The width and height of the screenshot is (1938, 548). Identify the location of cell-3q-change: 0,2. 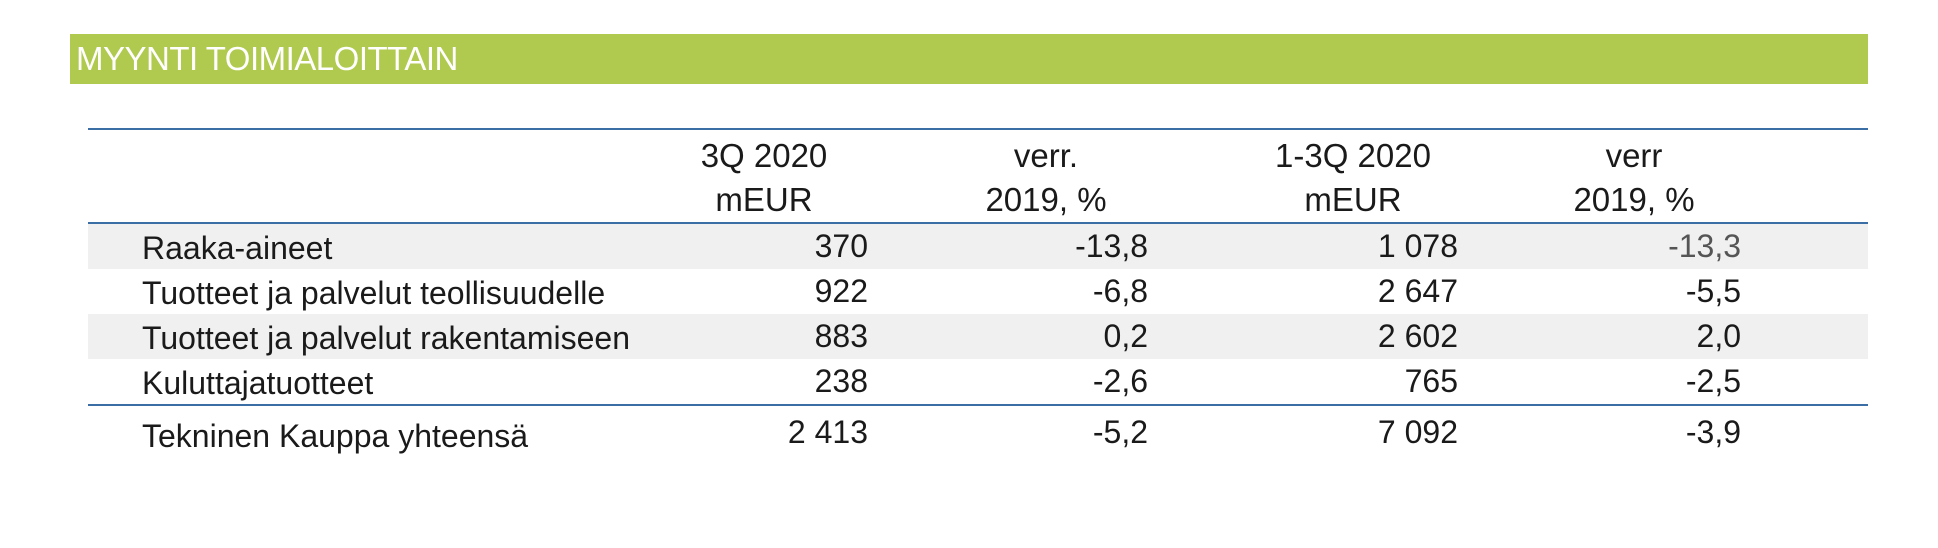
(1125, 336).